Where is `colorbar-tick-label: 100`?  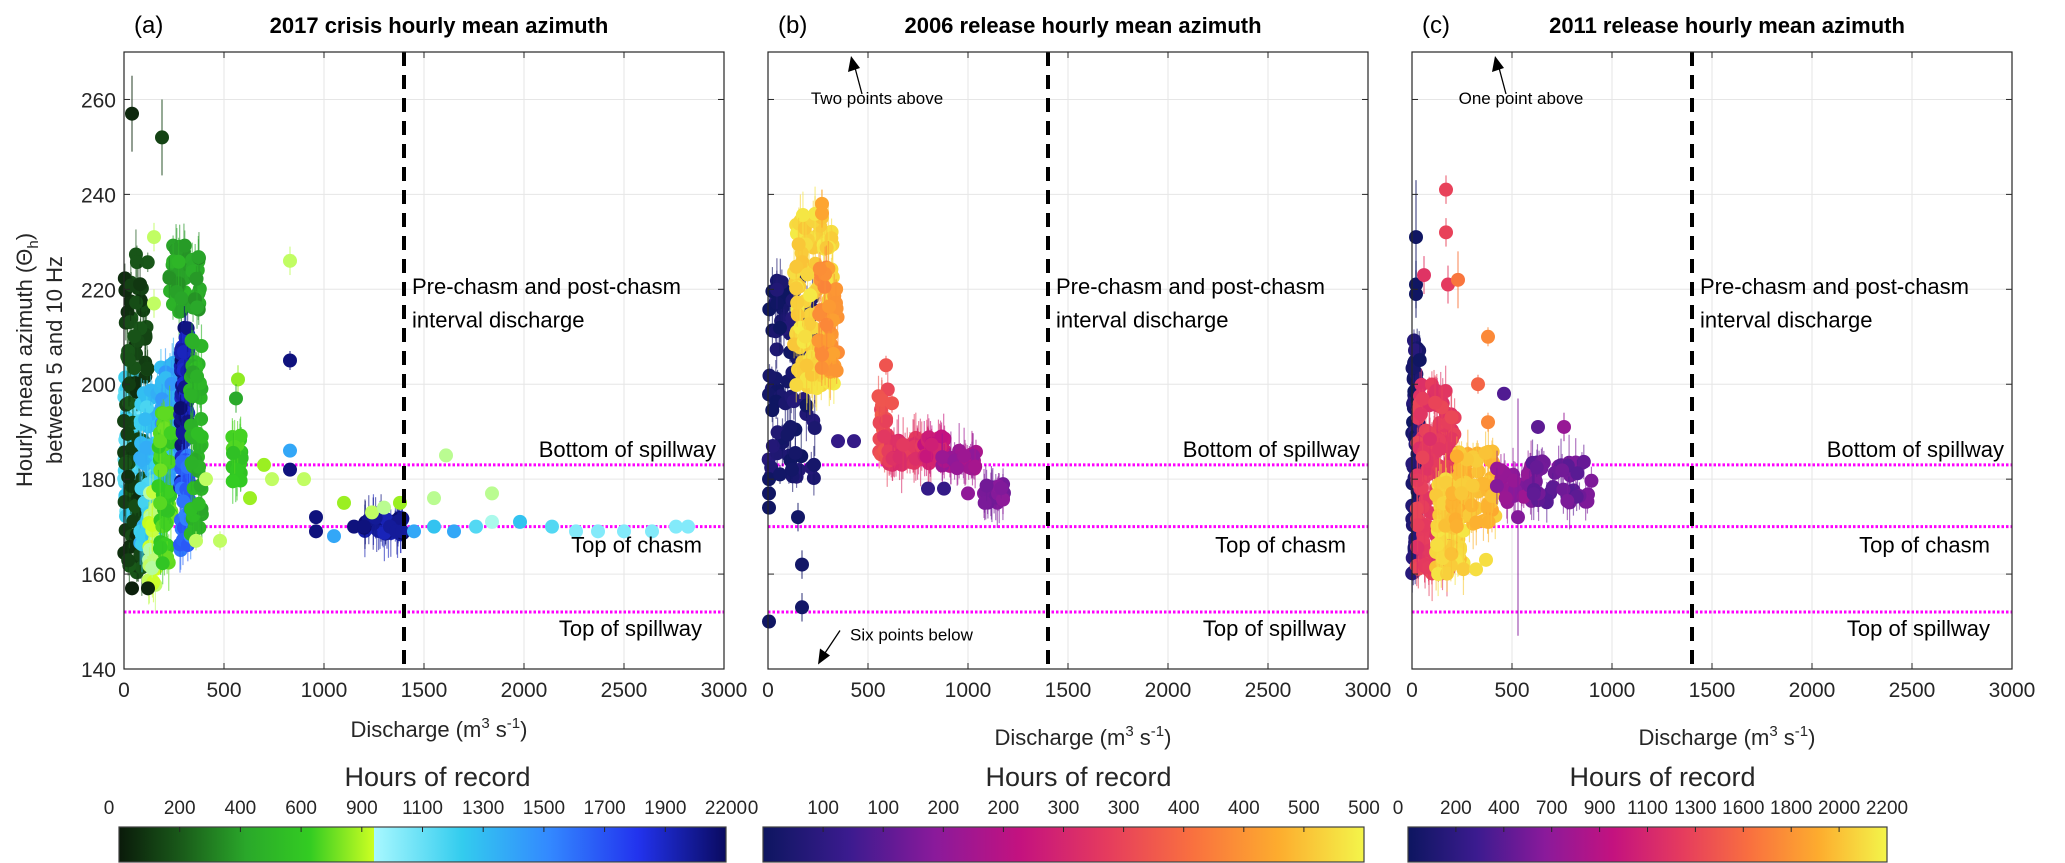
colorbar-tick-label: 100 is located at coordinates (883, 808).